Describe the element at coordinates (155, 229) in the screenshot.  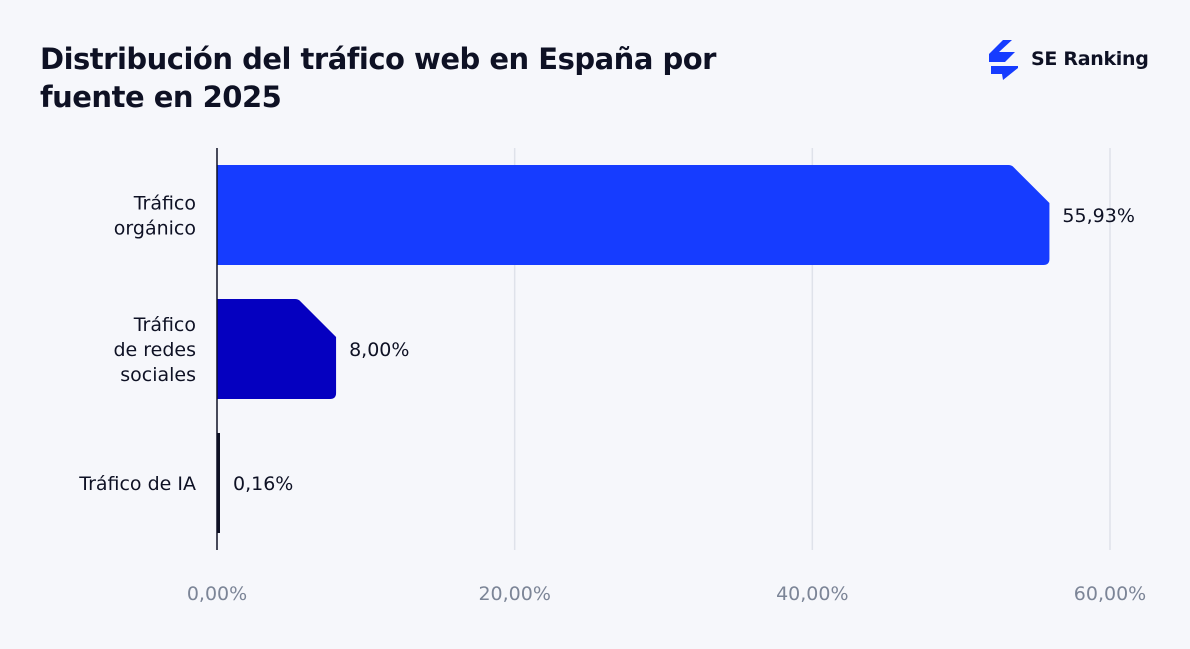
I see `category-label: orgánico` at that location.